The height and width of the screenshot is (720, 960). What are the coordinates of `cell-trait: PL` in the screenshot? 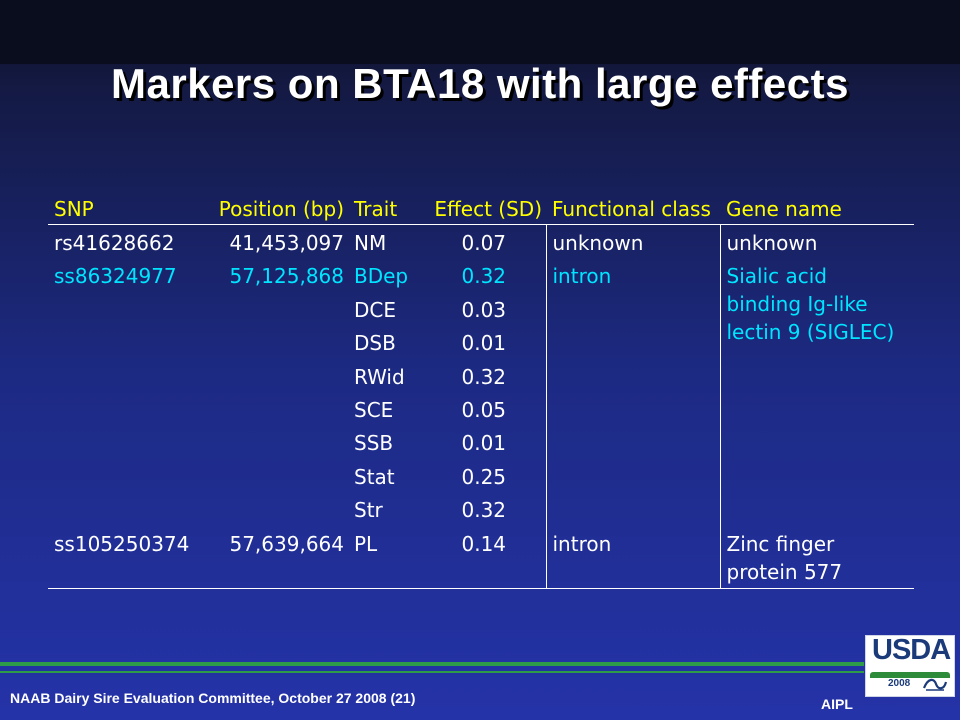 It's located at (385, 558).